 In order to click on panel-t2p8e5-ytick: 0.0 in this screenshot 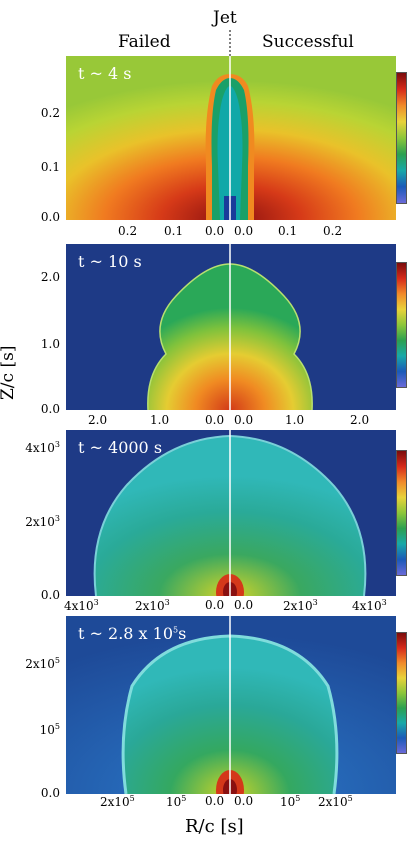, I will do `click(50, 793)`.